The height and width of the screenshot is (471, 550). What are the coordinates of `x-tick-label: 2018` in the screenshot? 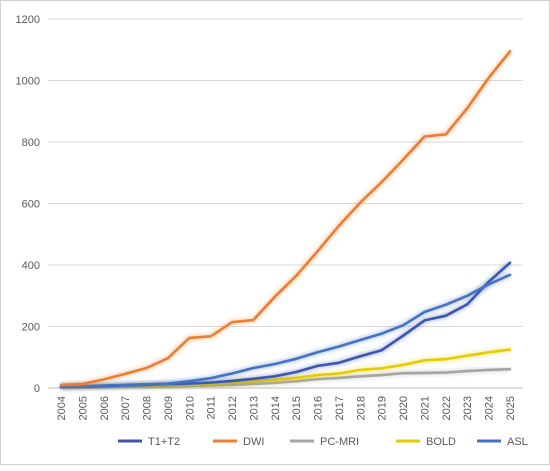 It's located at (361, 408).